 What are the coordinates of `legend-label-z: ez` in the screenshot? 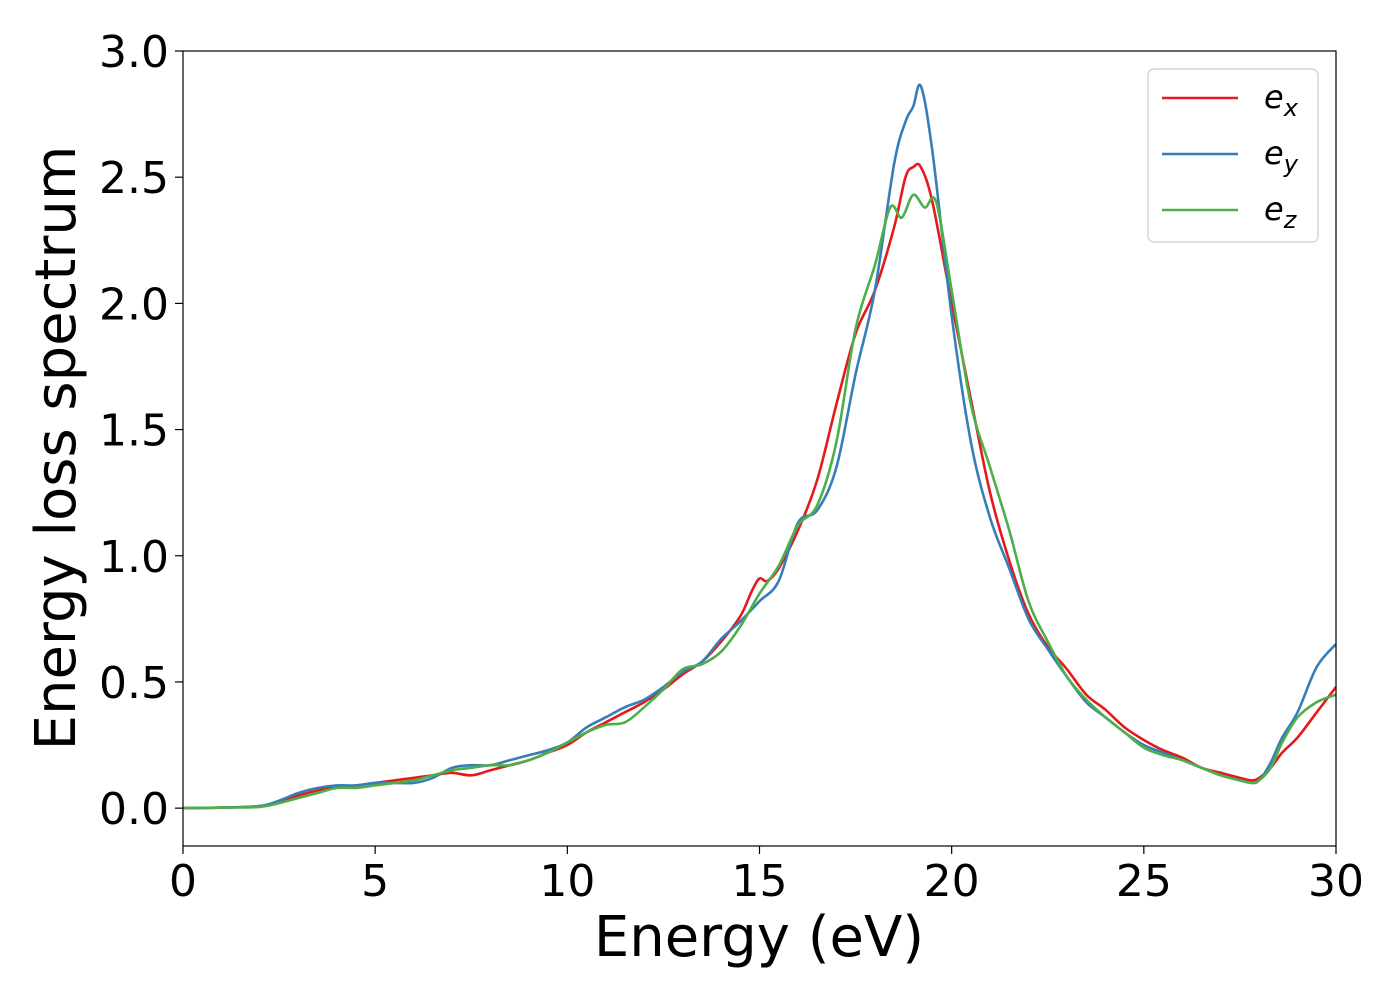 It's located at (1281, 212).